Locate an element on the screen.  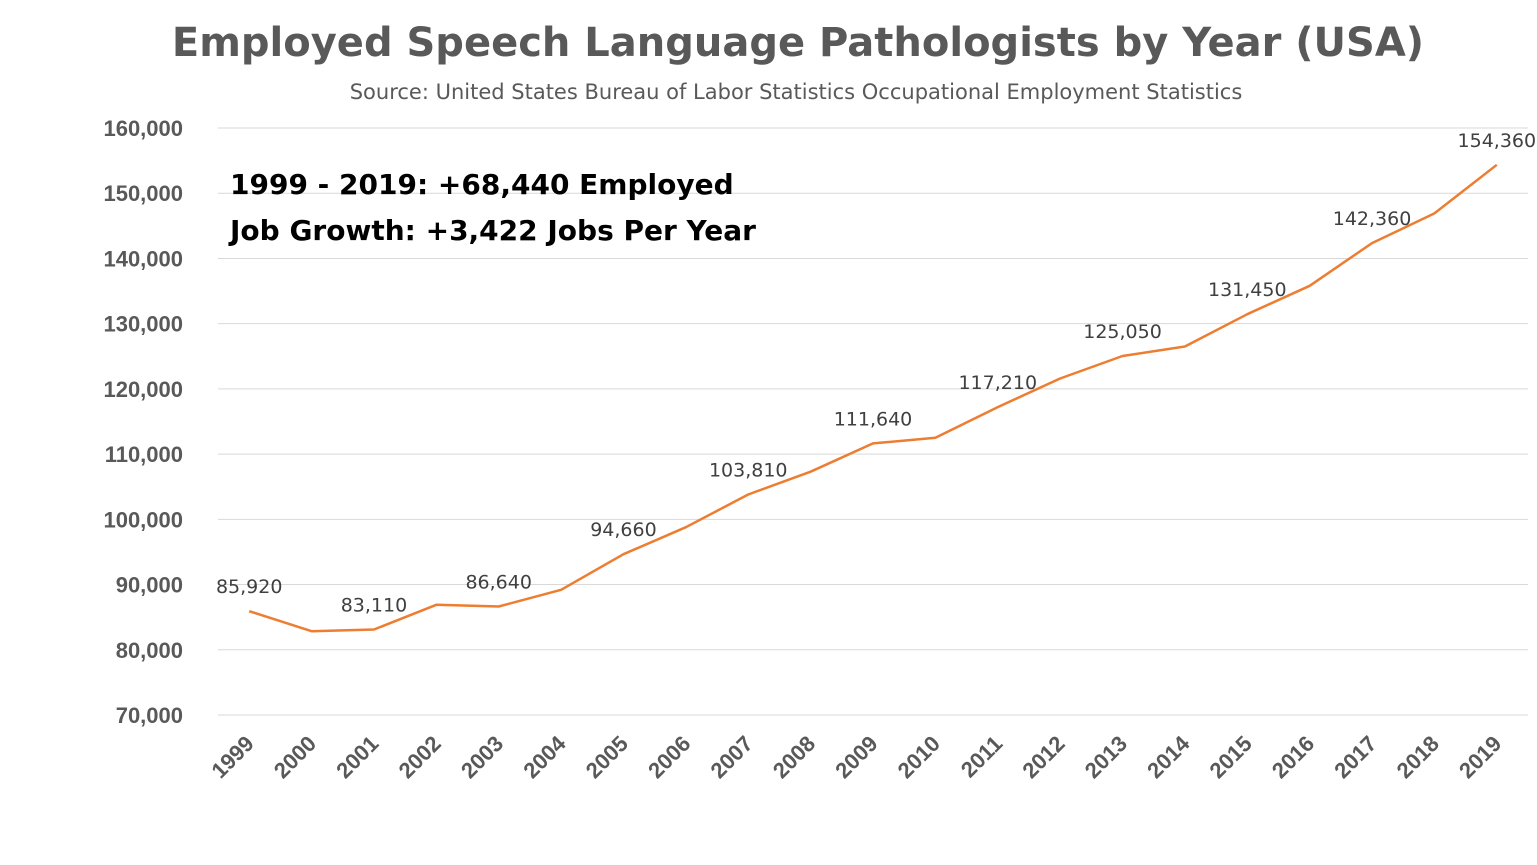
x-tick-label: 2005 is located at coordinates (607, 757).